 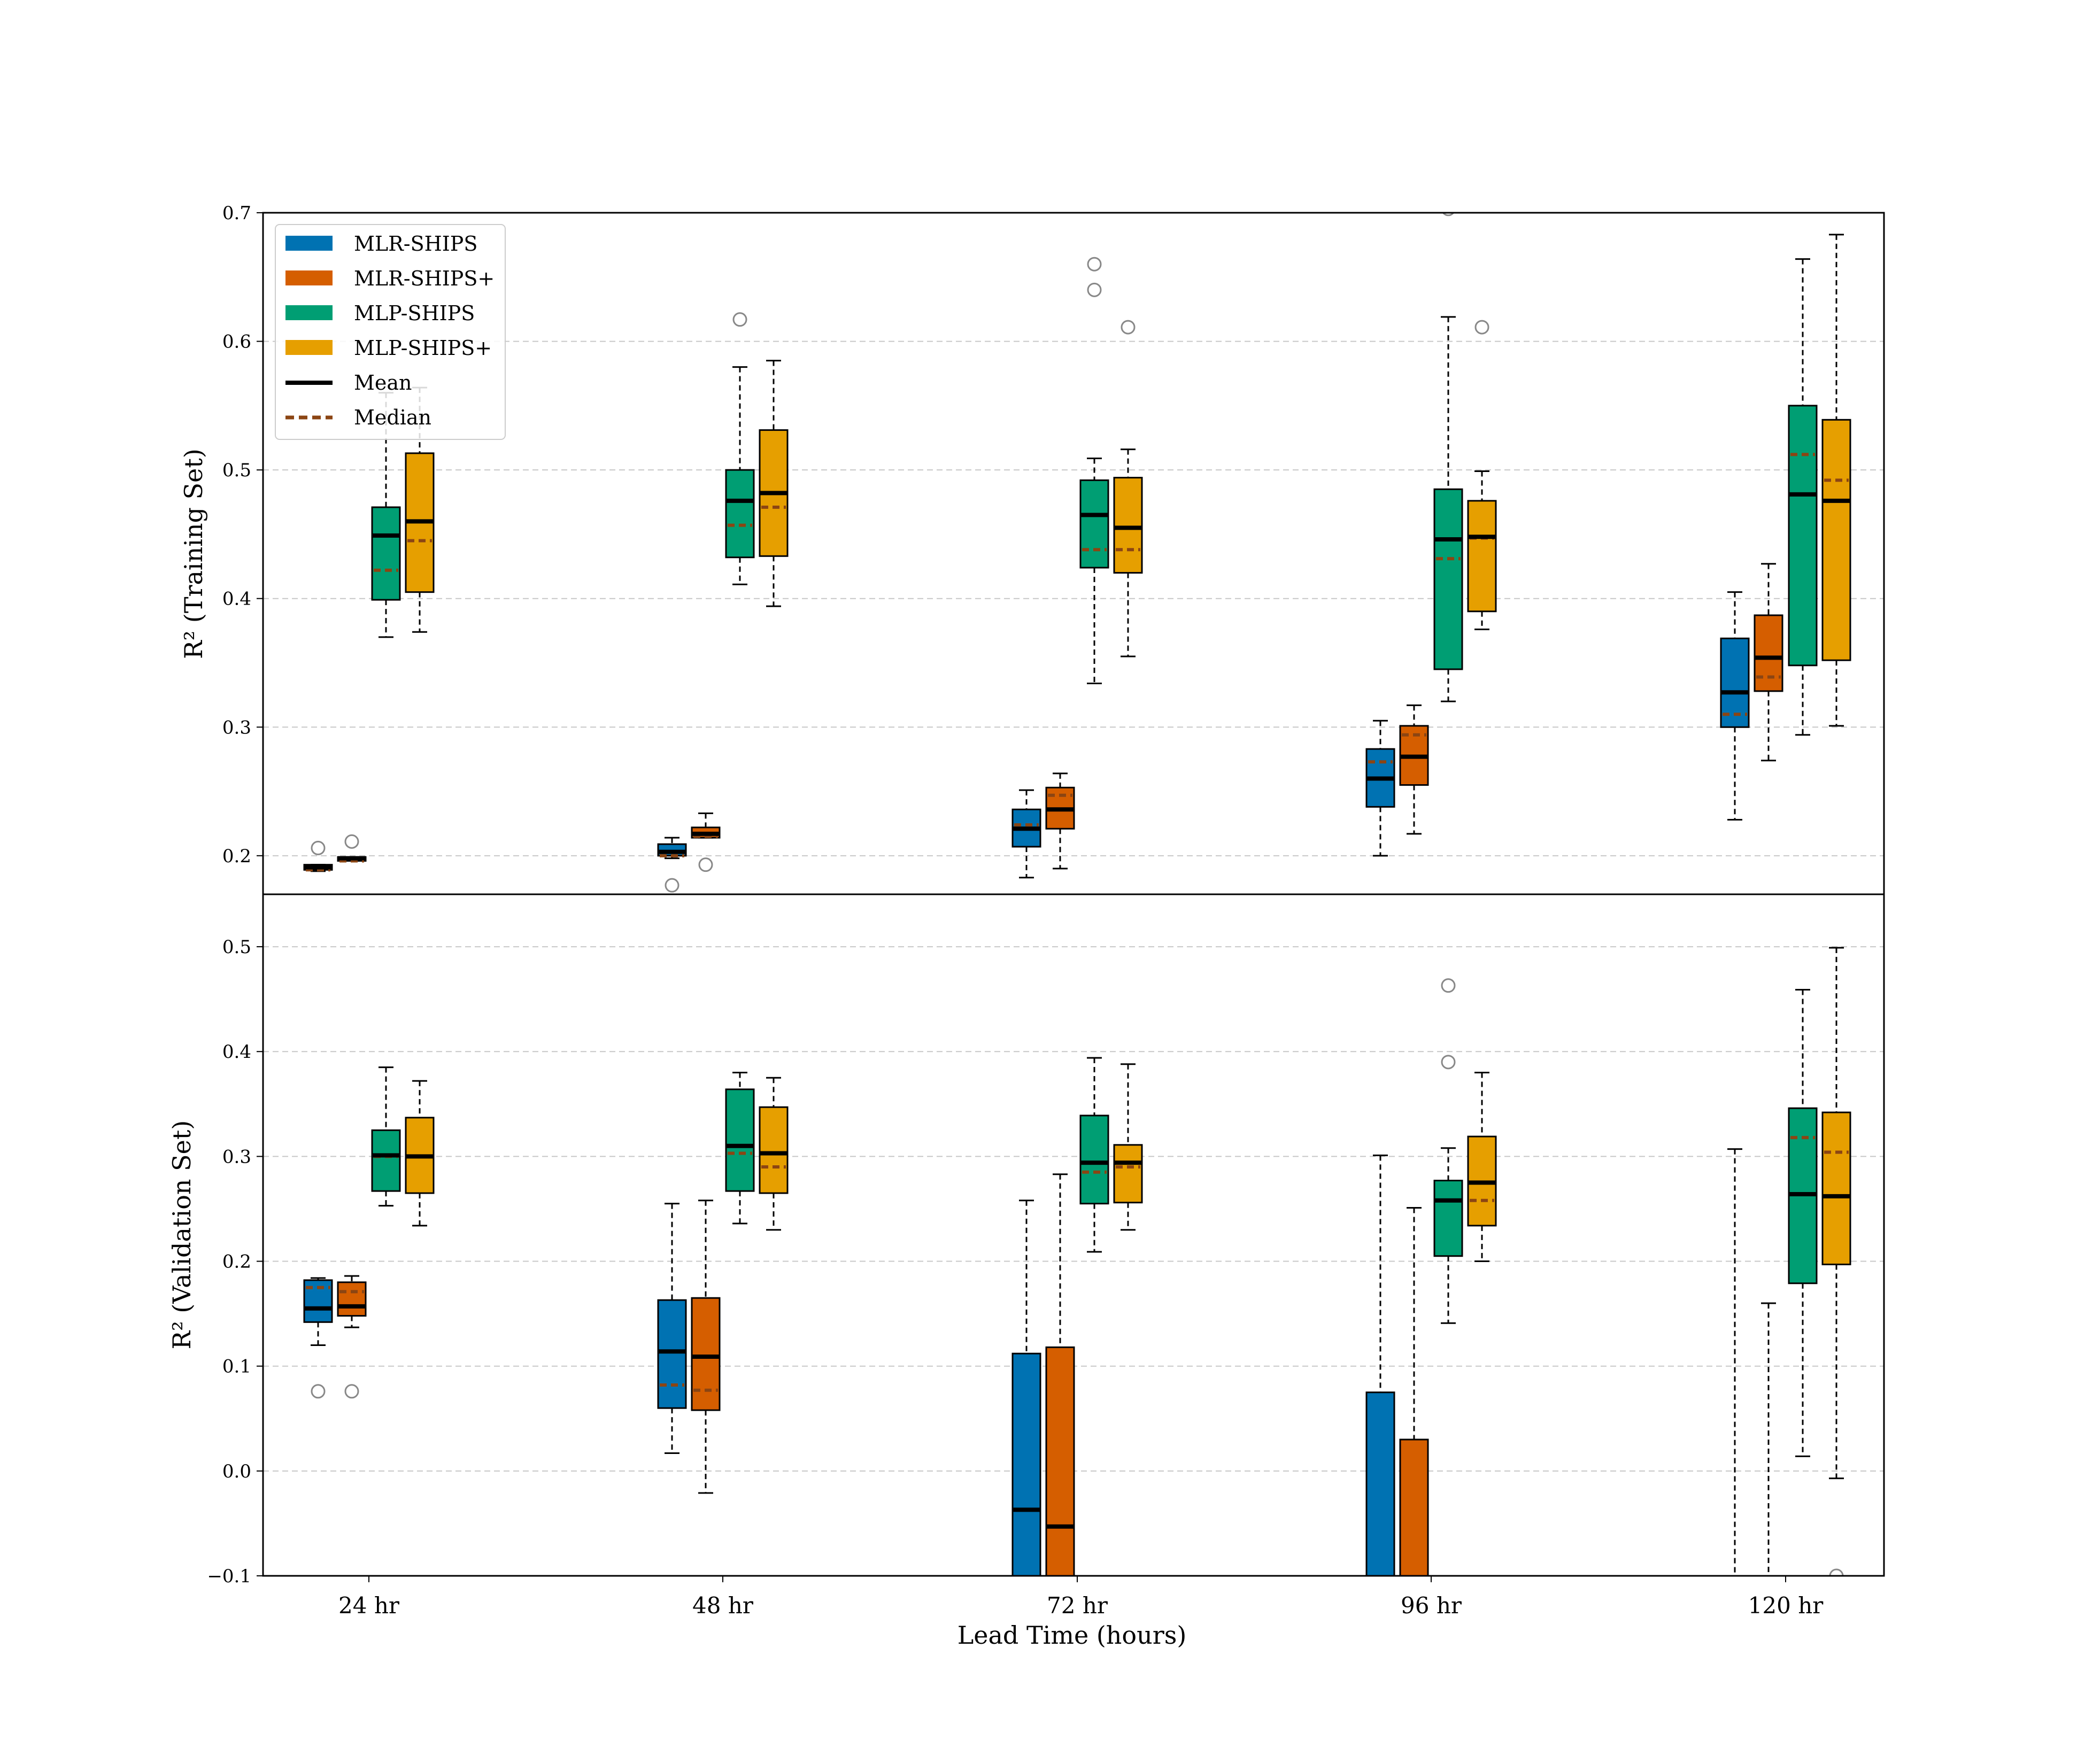 I want to click on training-3-mlp-ships-plus-box, so click(x=1128, y=525).